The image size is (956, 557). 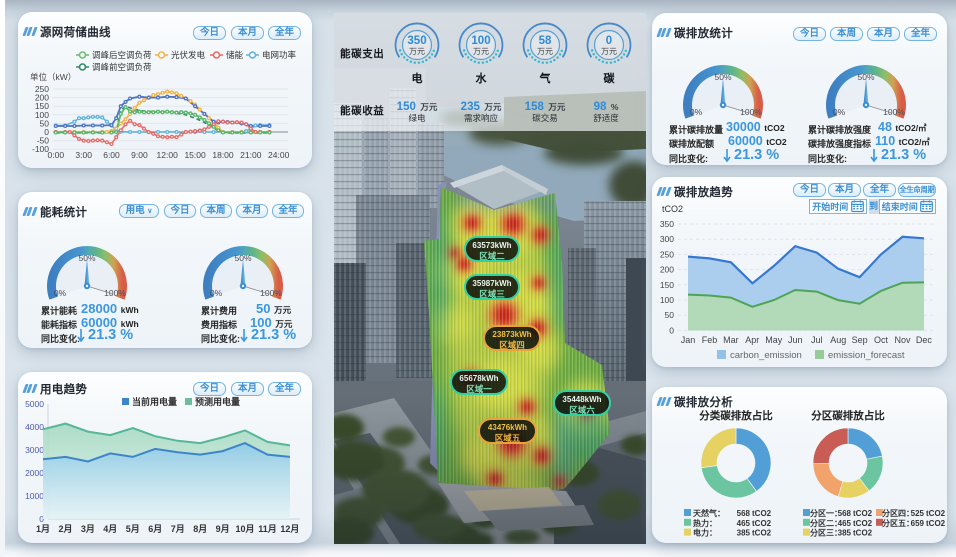 What do you see at coordinates (34, 496) in the screenshot?
I see `svg-text: 1000` at bounding box center [34, 496].